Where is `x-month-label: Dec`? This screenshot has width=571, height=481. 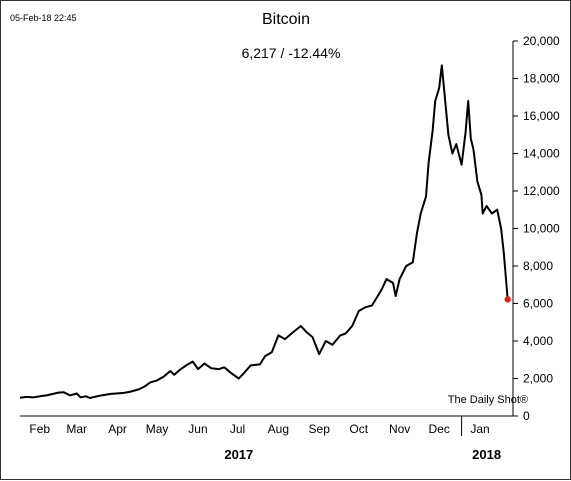
x-month-label: Dec is located at coordinates (439, 429).